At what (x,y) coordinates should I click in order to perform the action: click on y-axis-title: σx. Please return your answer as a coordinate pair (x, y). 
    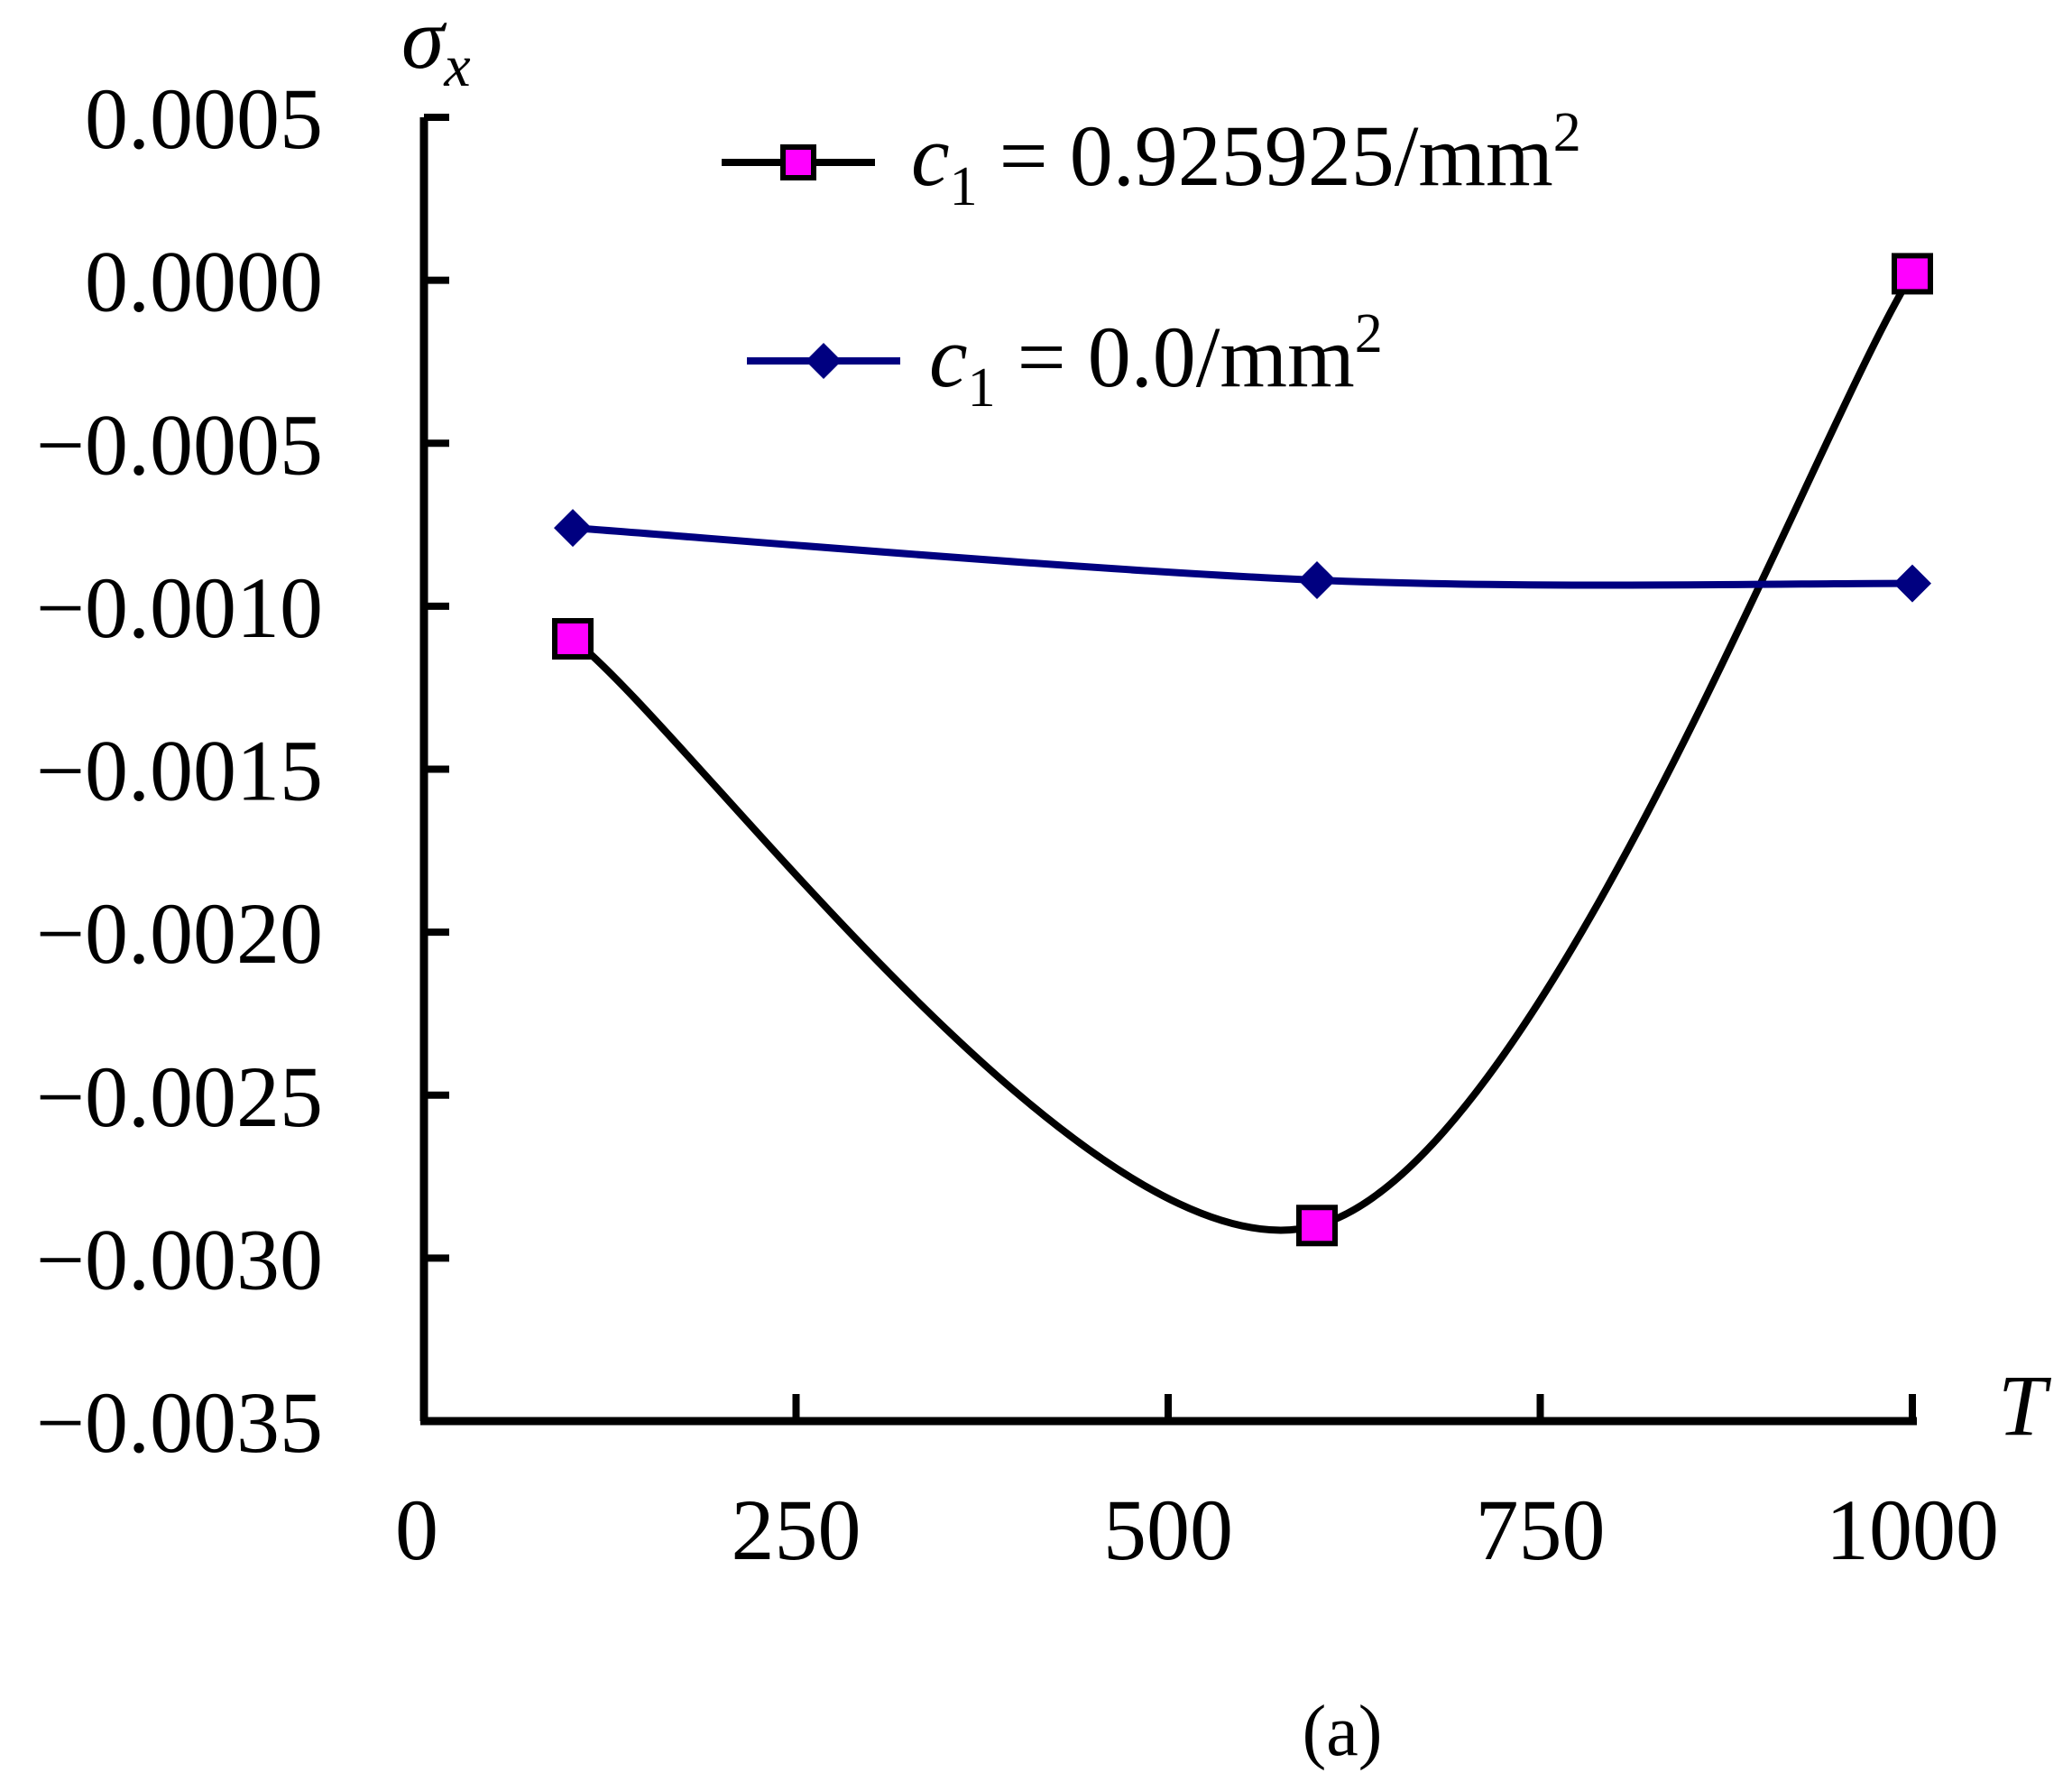
    Looking at the image, I should click on (436, 49).